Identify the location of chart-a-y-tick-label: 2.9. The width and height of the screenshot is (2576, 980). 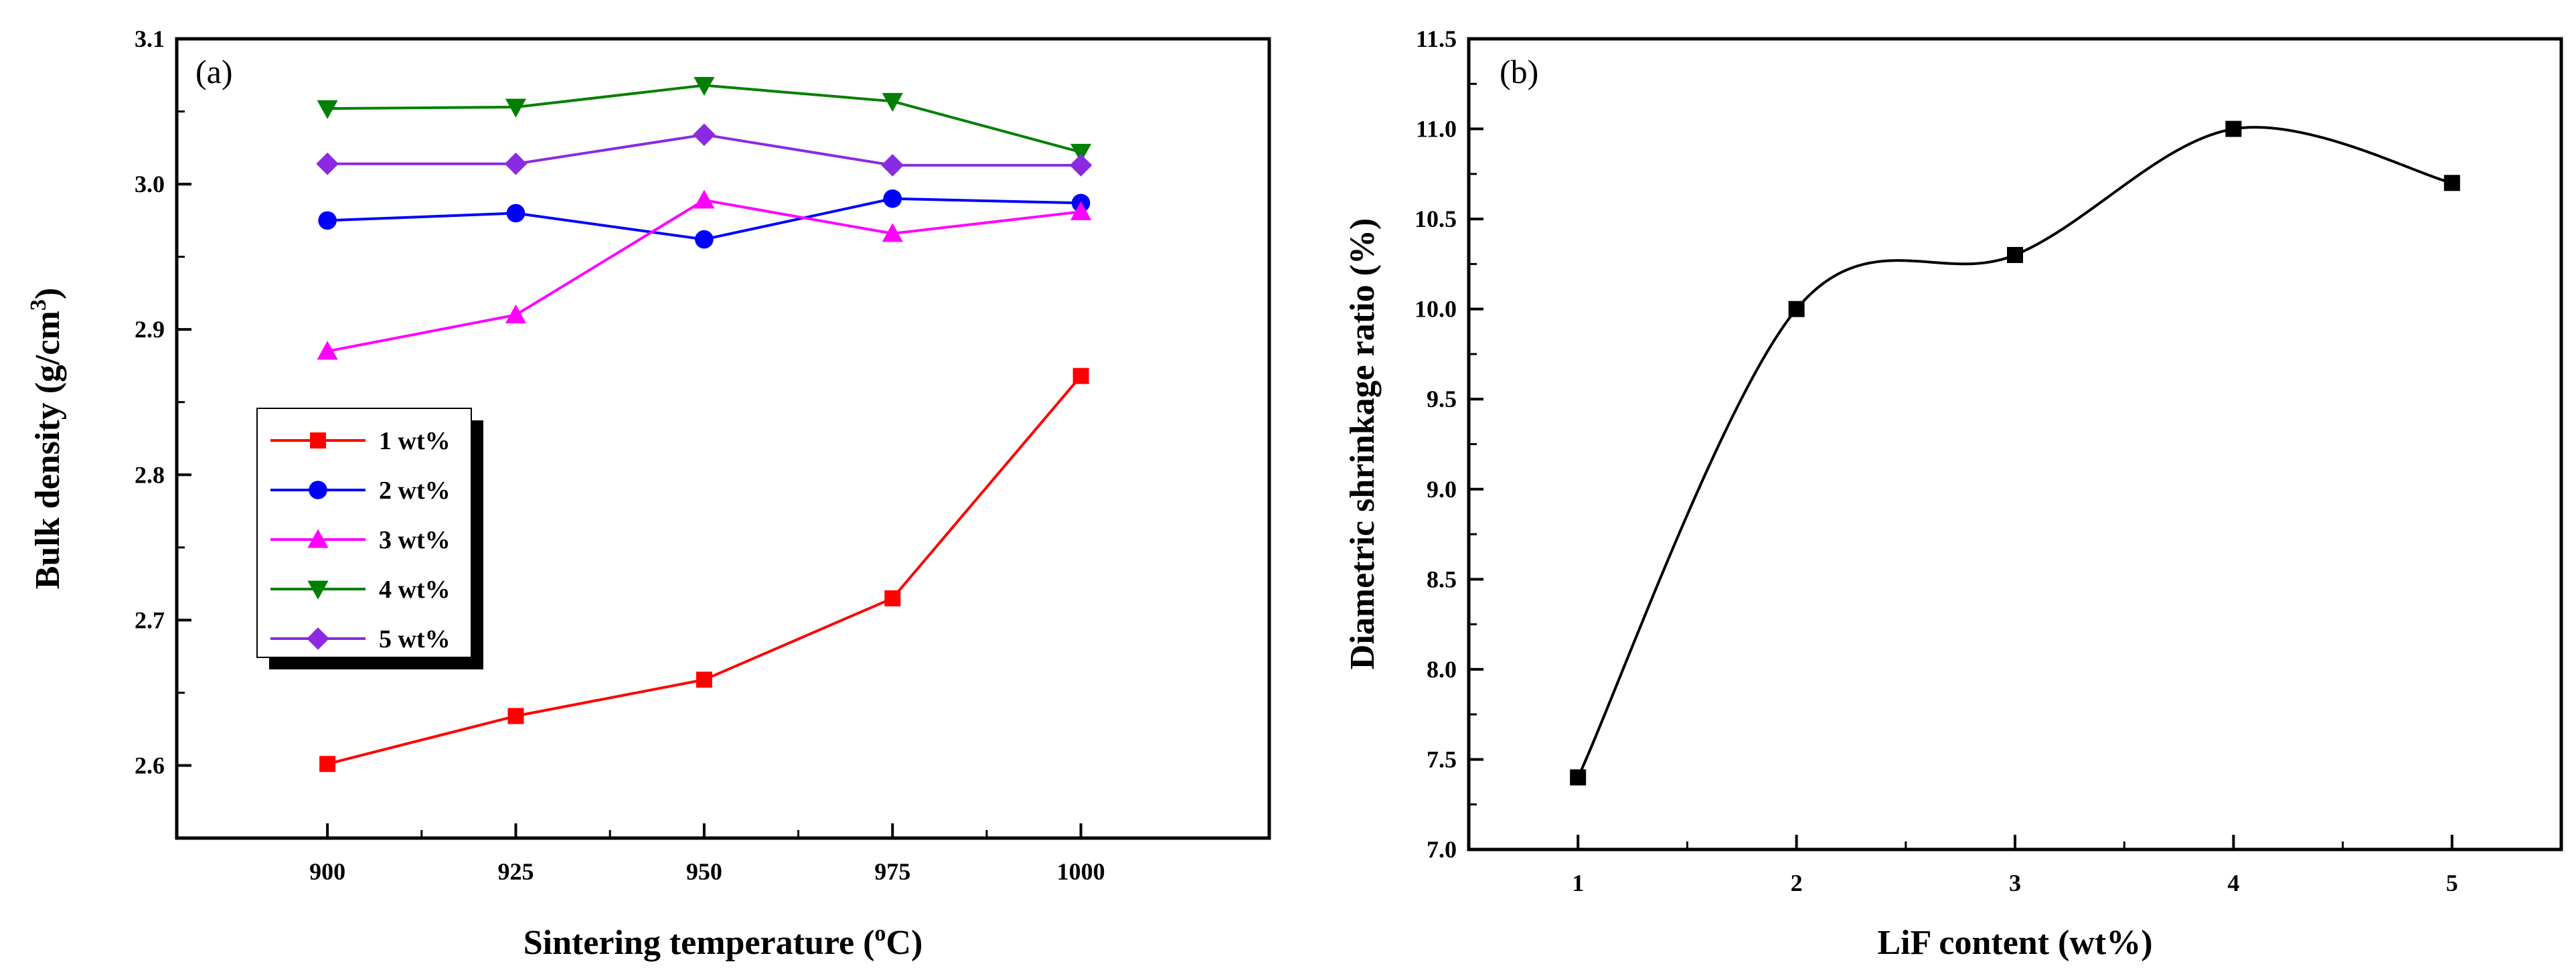
(150, 329).